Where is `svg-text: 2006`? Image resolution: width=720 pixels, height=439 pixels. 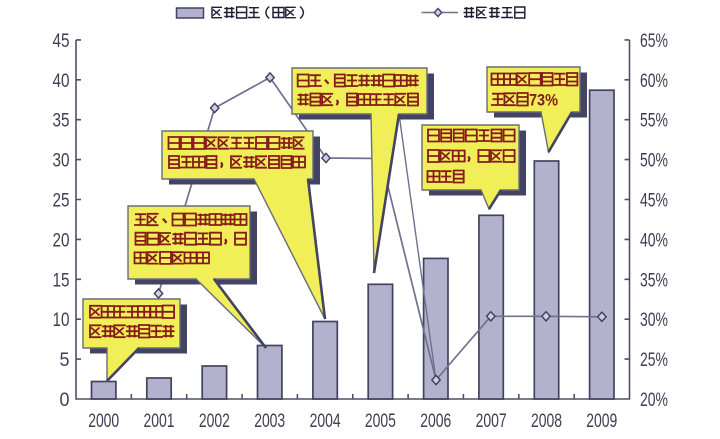
svg-text: 2006 is located at coordinates (435, 421).